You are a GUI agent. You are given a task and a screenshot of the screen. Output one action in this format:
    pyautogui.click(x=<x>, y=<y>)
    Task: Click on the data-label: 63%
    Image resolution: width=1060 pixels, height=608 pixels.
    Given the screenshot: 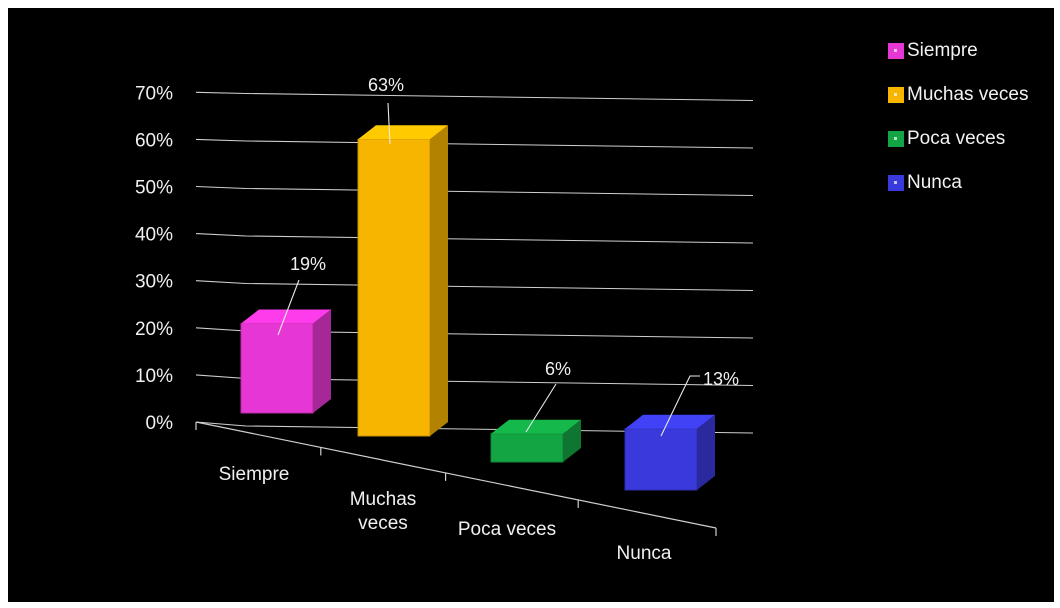 What is the action you would take?
    pyautogui.click(x=386, y=85)
    